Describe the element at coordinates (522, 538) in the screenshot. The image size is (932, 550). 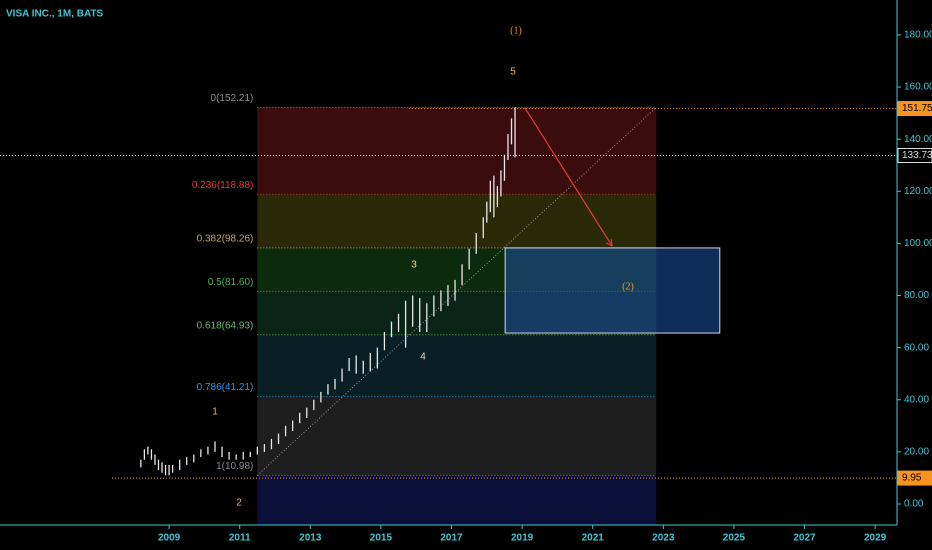
I see `x-tick-label: 2019` at that location.